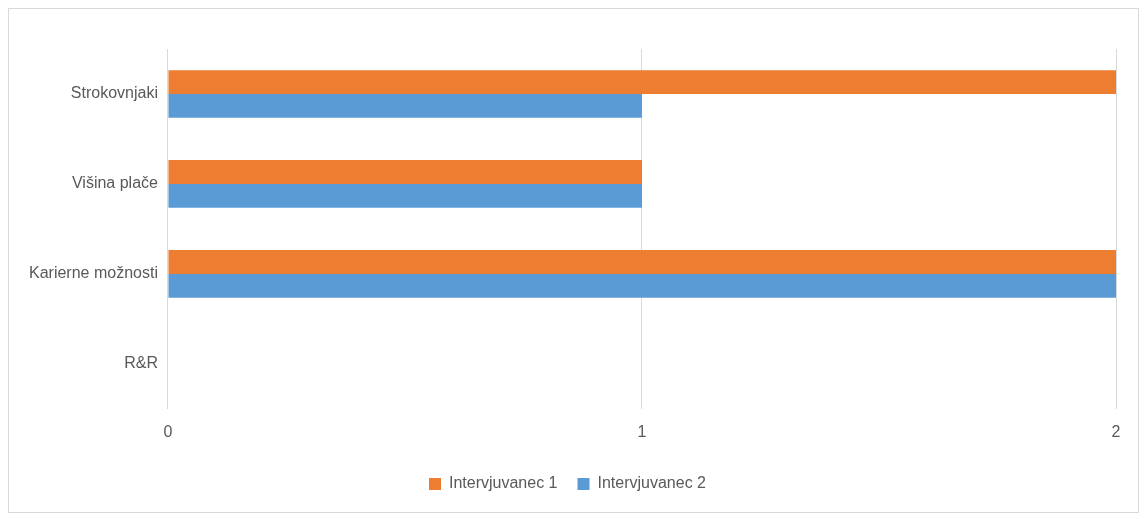  Describe the element at coordinates (93, 273) in the screenshot. I see `y-tick-label: Karierne možnosti` at that location.